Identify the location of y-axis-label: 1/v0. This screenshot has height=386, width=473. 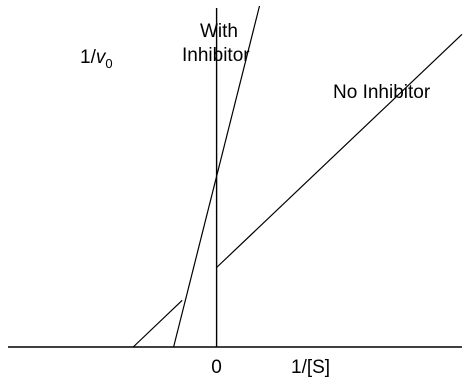
(96, 59).